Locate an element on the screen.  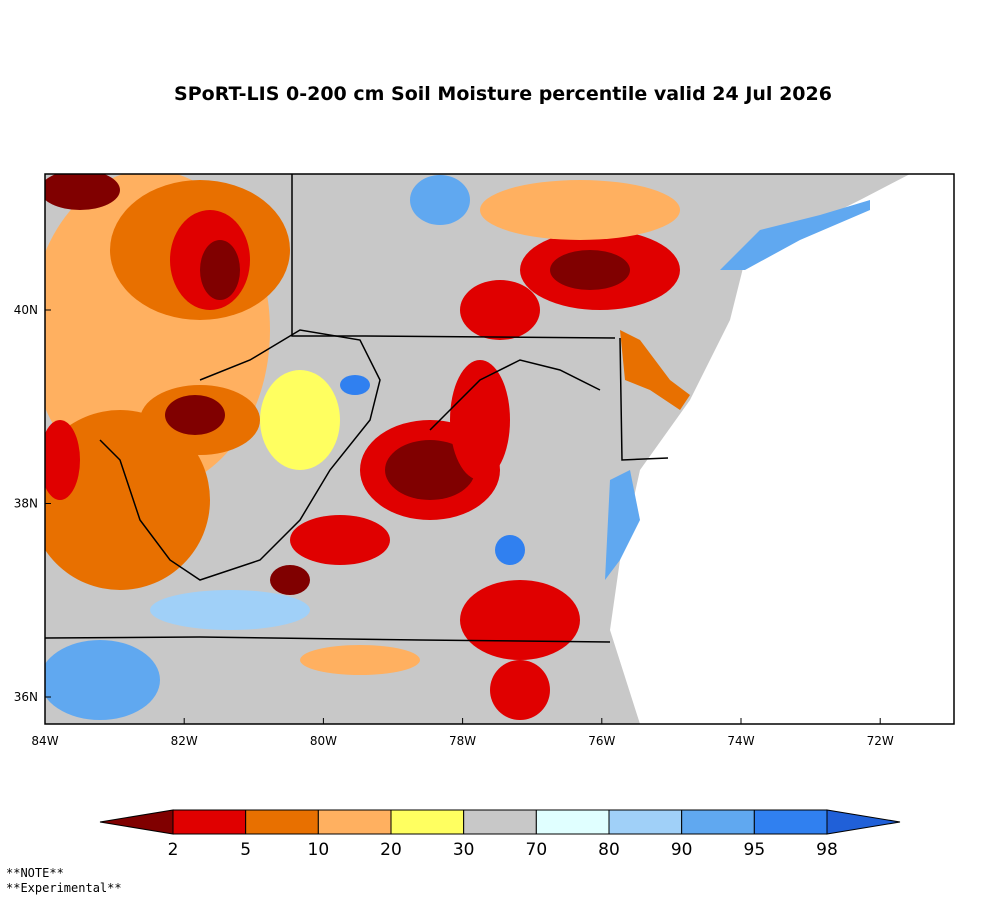
lon-label: 80W is located at coordinates (323, 741).